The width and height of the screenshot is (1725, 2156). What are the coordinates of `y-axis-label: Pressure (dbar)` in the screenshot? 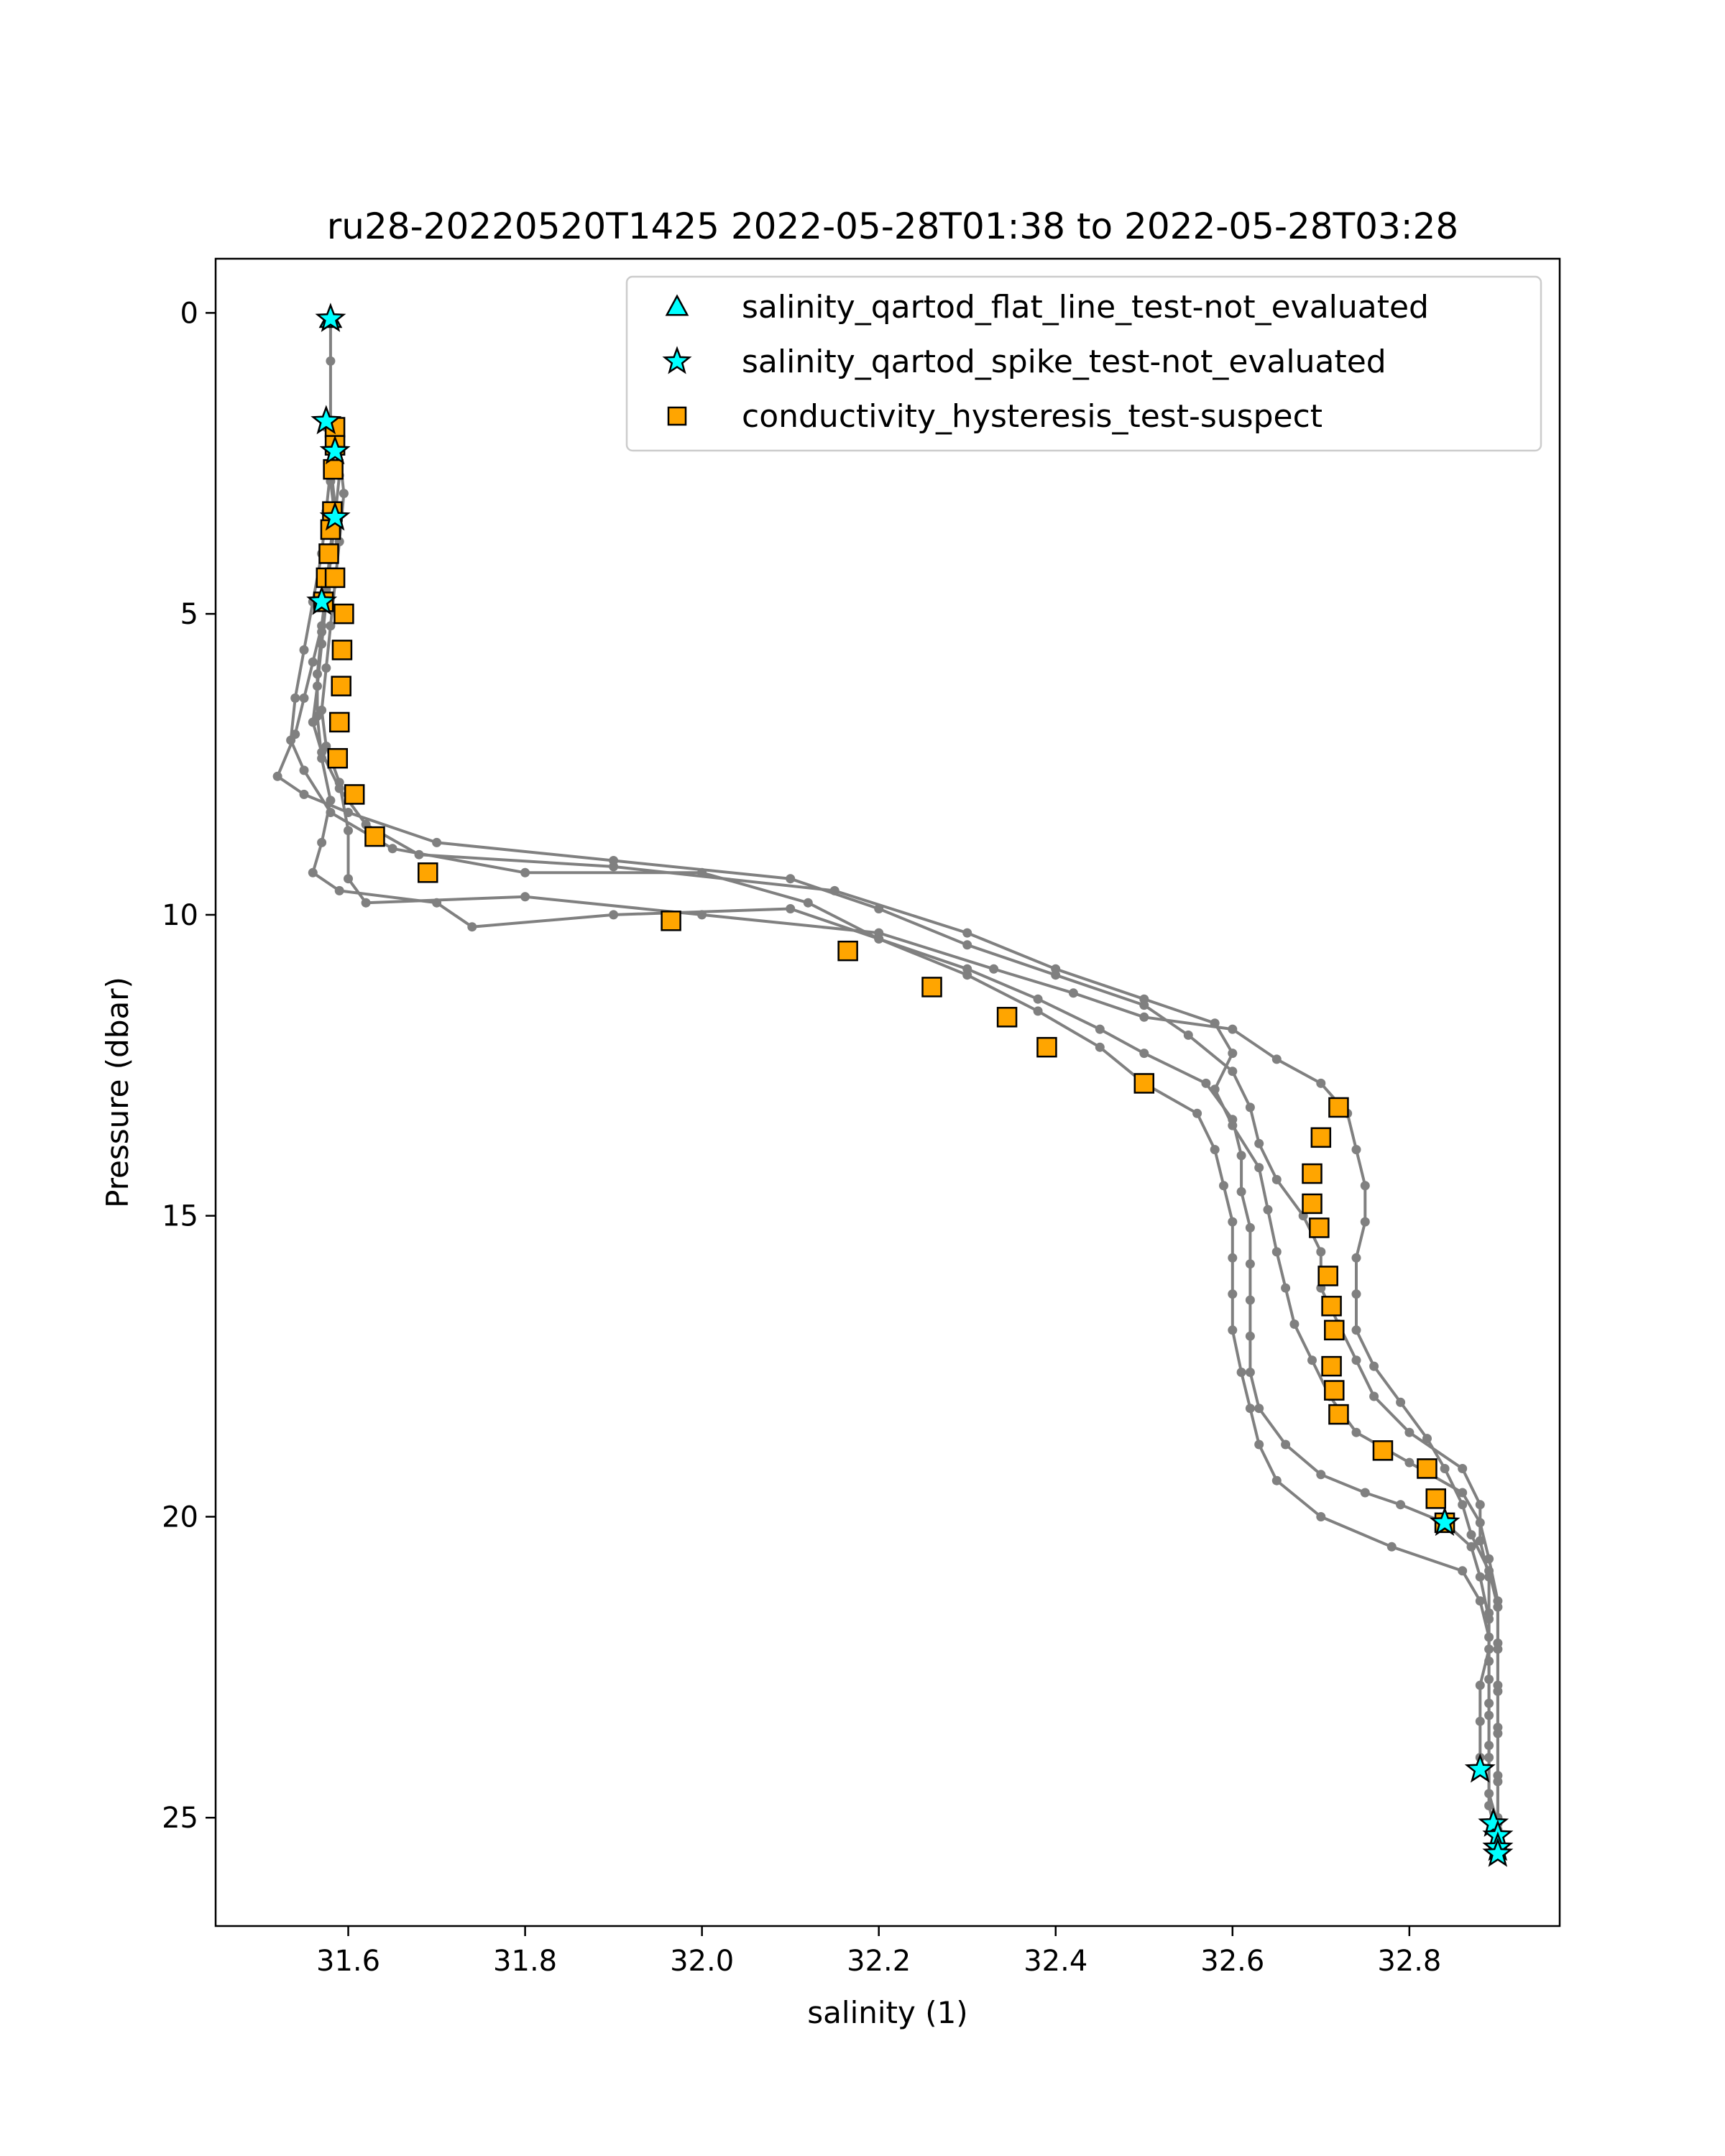 It's located at (117, 1093).